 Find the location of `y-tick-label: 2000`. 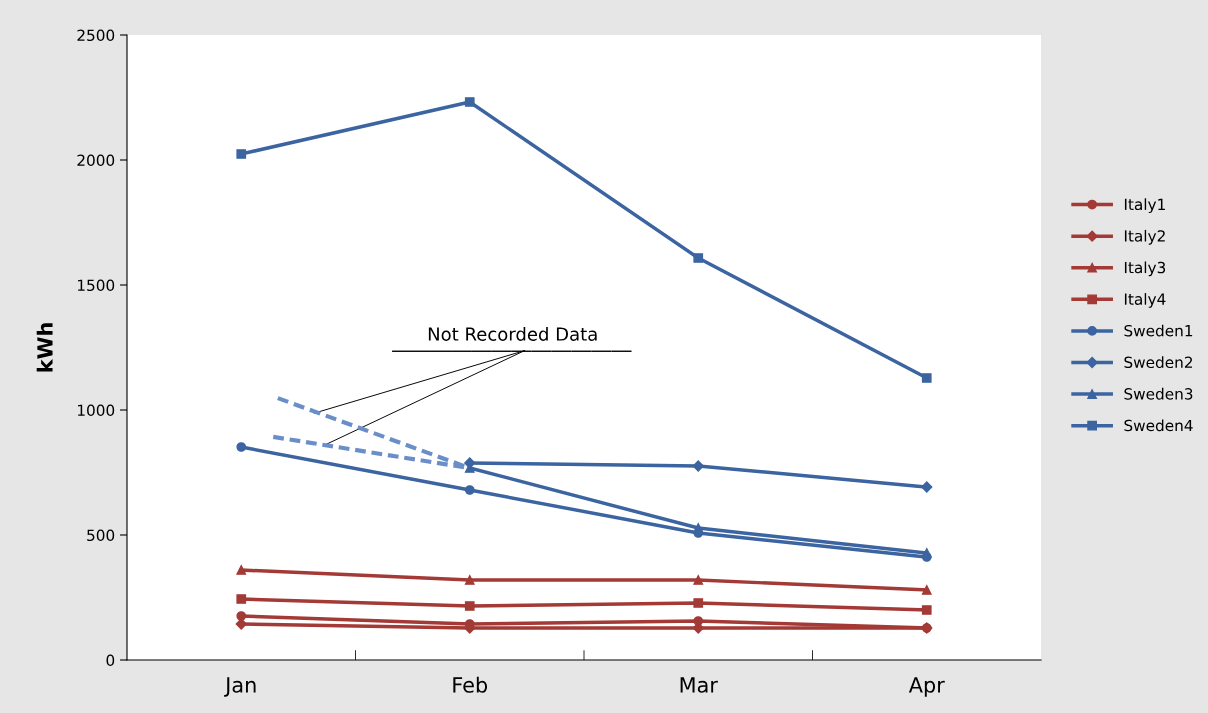

y-tick-label: 2000 is located at coordinates (96, 160).